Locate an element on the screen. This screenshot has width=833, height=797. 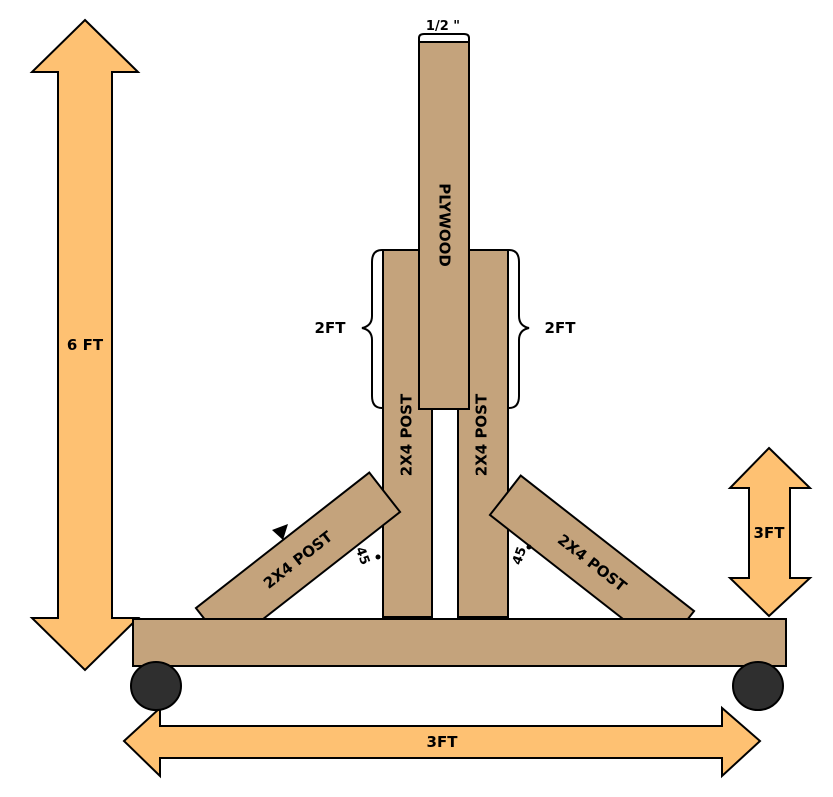
center-post-right-label: 2X4 POST is located at coordinates (482, 434).